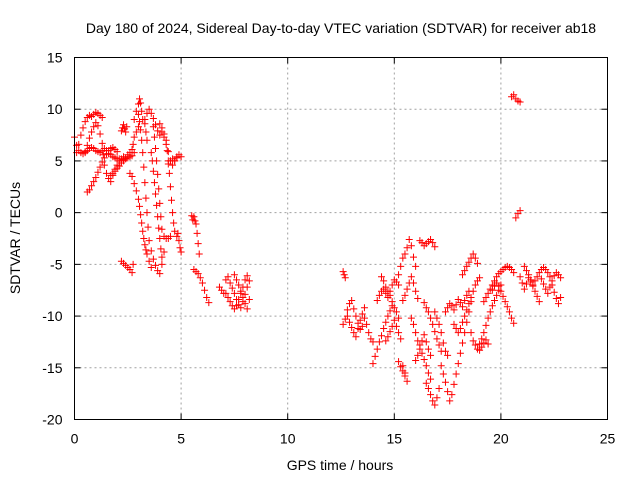 This screenshot has width=640, height=480. What do you see at coordinates (55, 58) in the screenshot?
I see `y-tick-label: 15` at bounding box center [55, 58].